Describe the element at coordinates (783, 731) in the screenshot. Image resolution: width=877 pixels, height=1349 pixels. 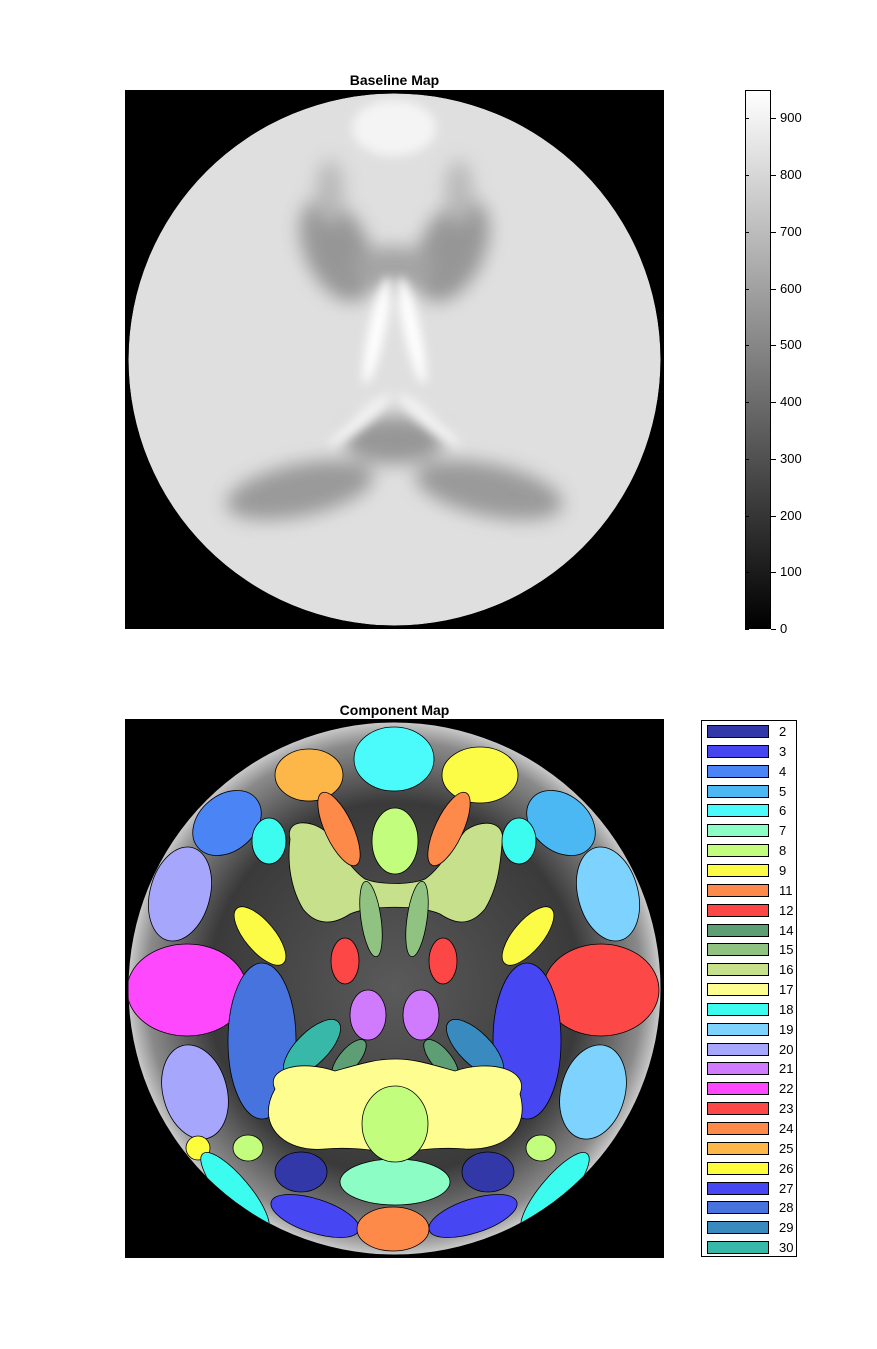
I see `legend-label: 2` at that location.